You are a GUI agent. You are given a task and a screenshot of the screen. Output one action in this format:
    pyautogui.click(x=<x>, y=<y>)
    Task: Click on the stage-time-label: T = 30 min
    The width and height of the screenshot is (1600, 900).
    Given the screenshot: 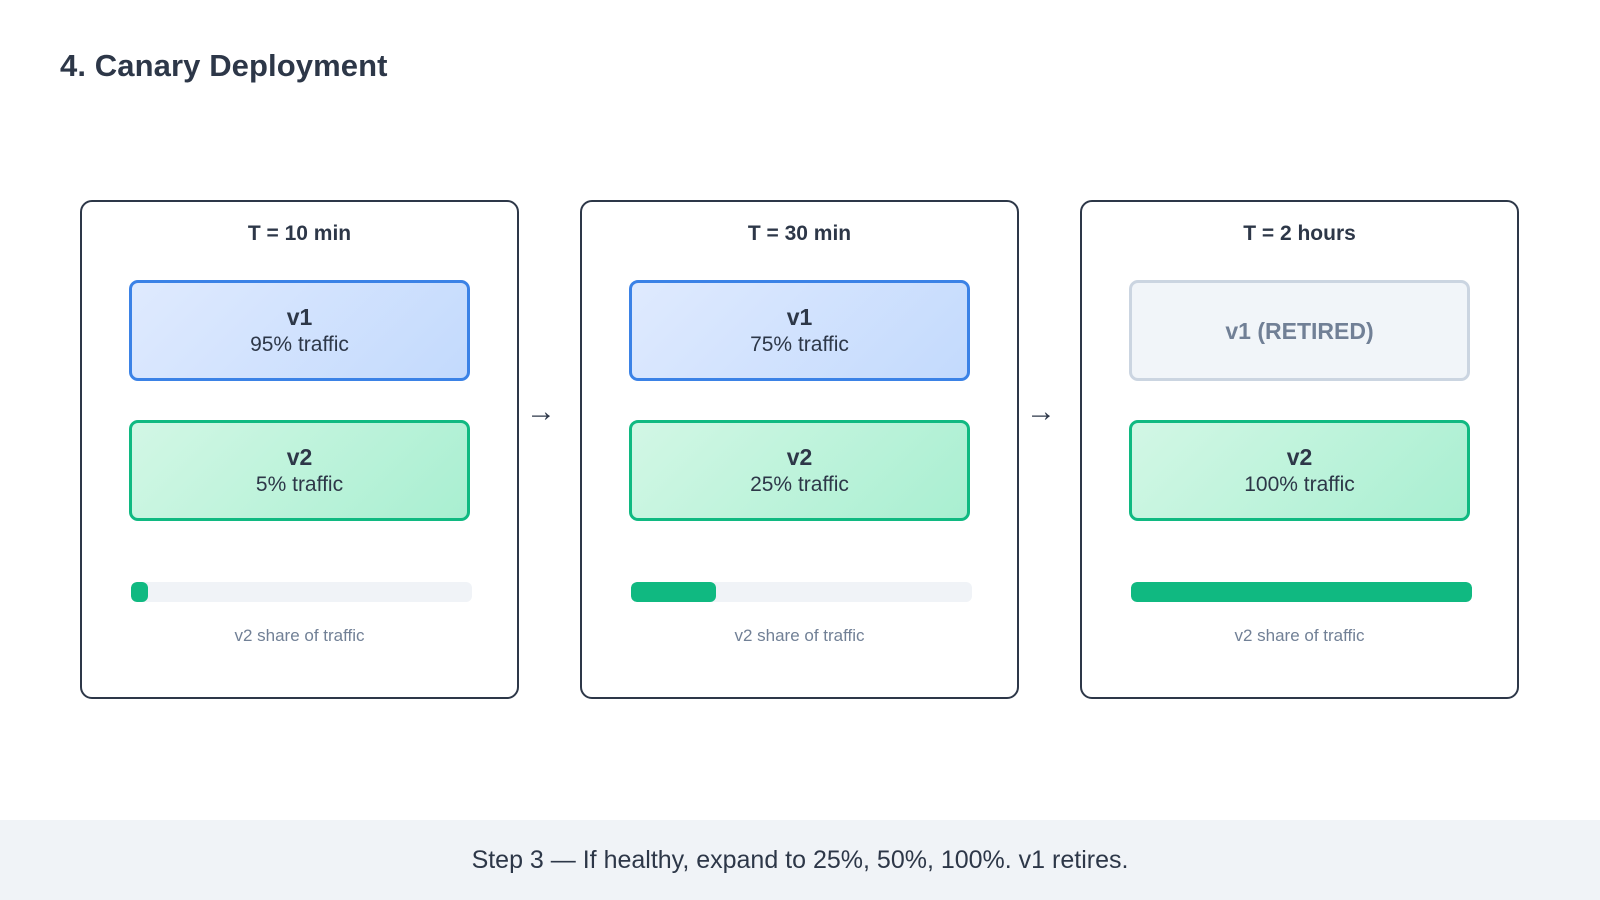 What is the action you would take?
    pyautogui.click(x=799, y=233)
    